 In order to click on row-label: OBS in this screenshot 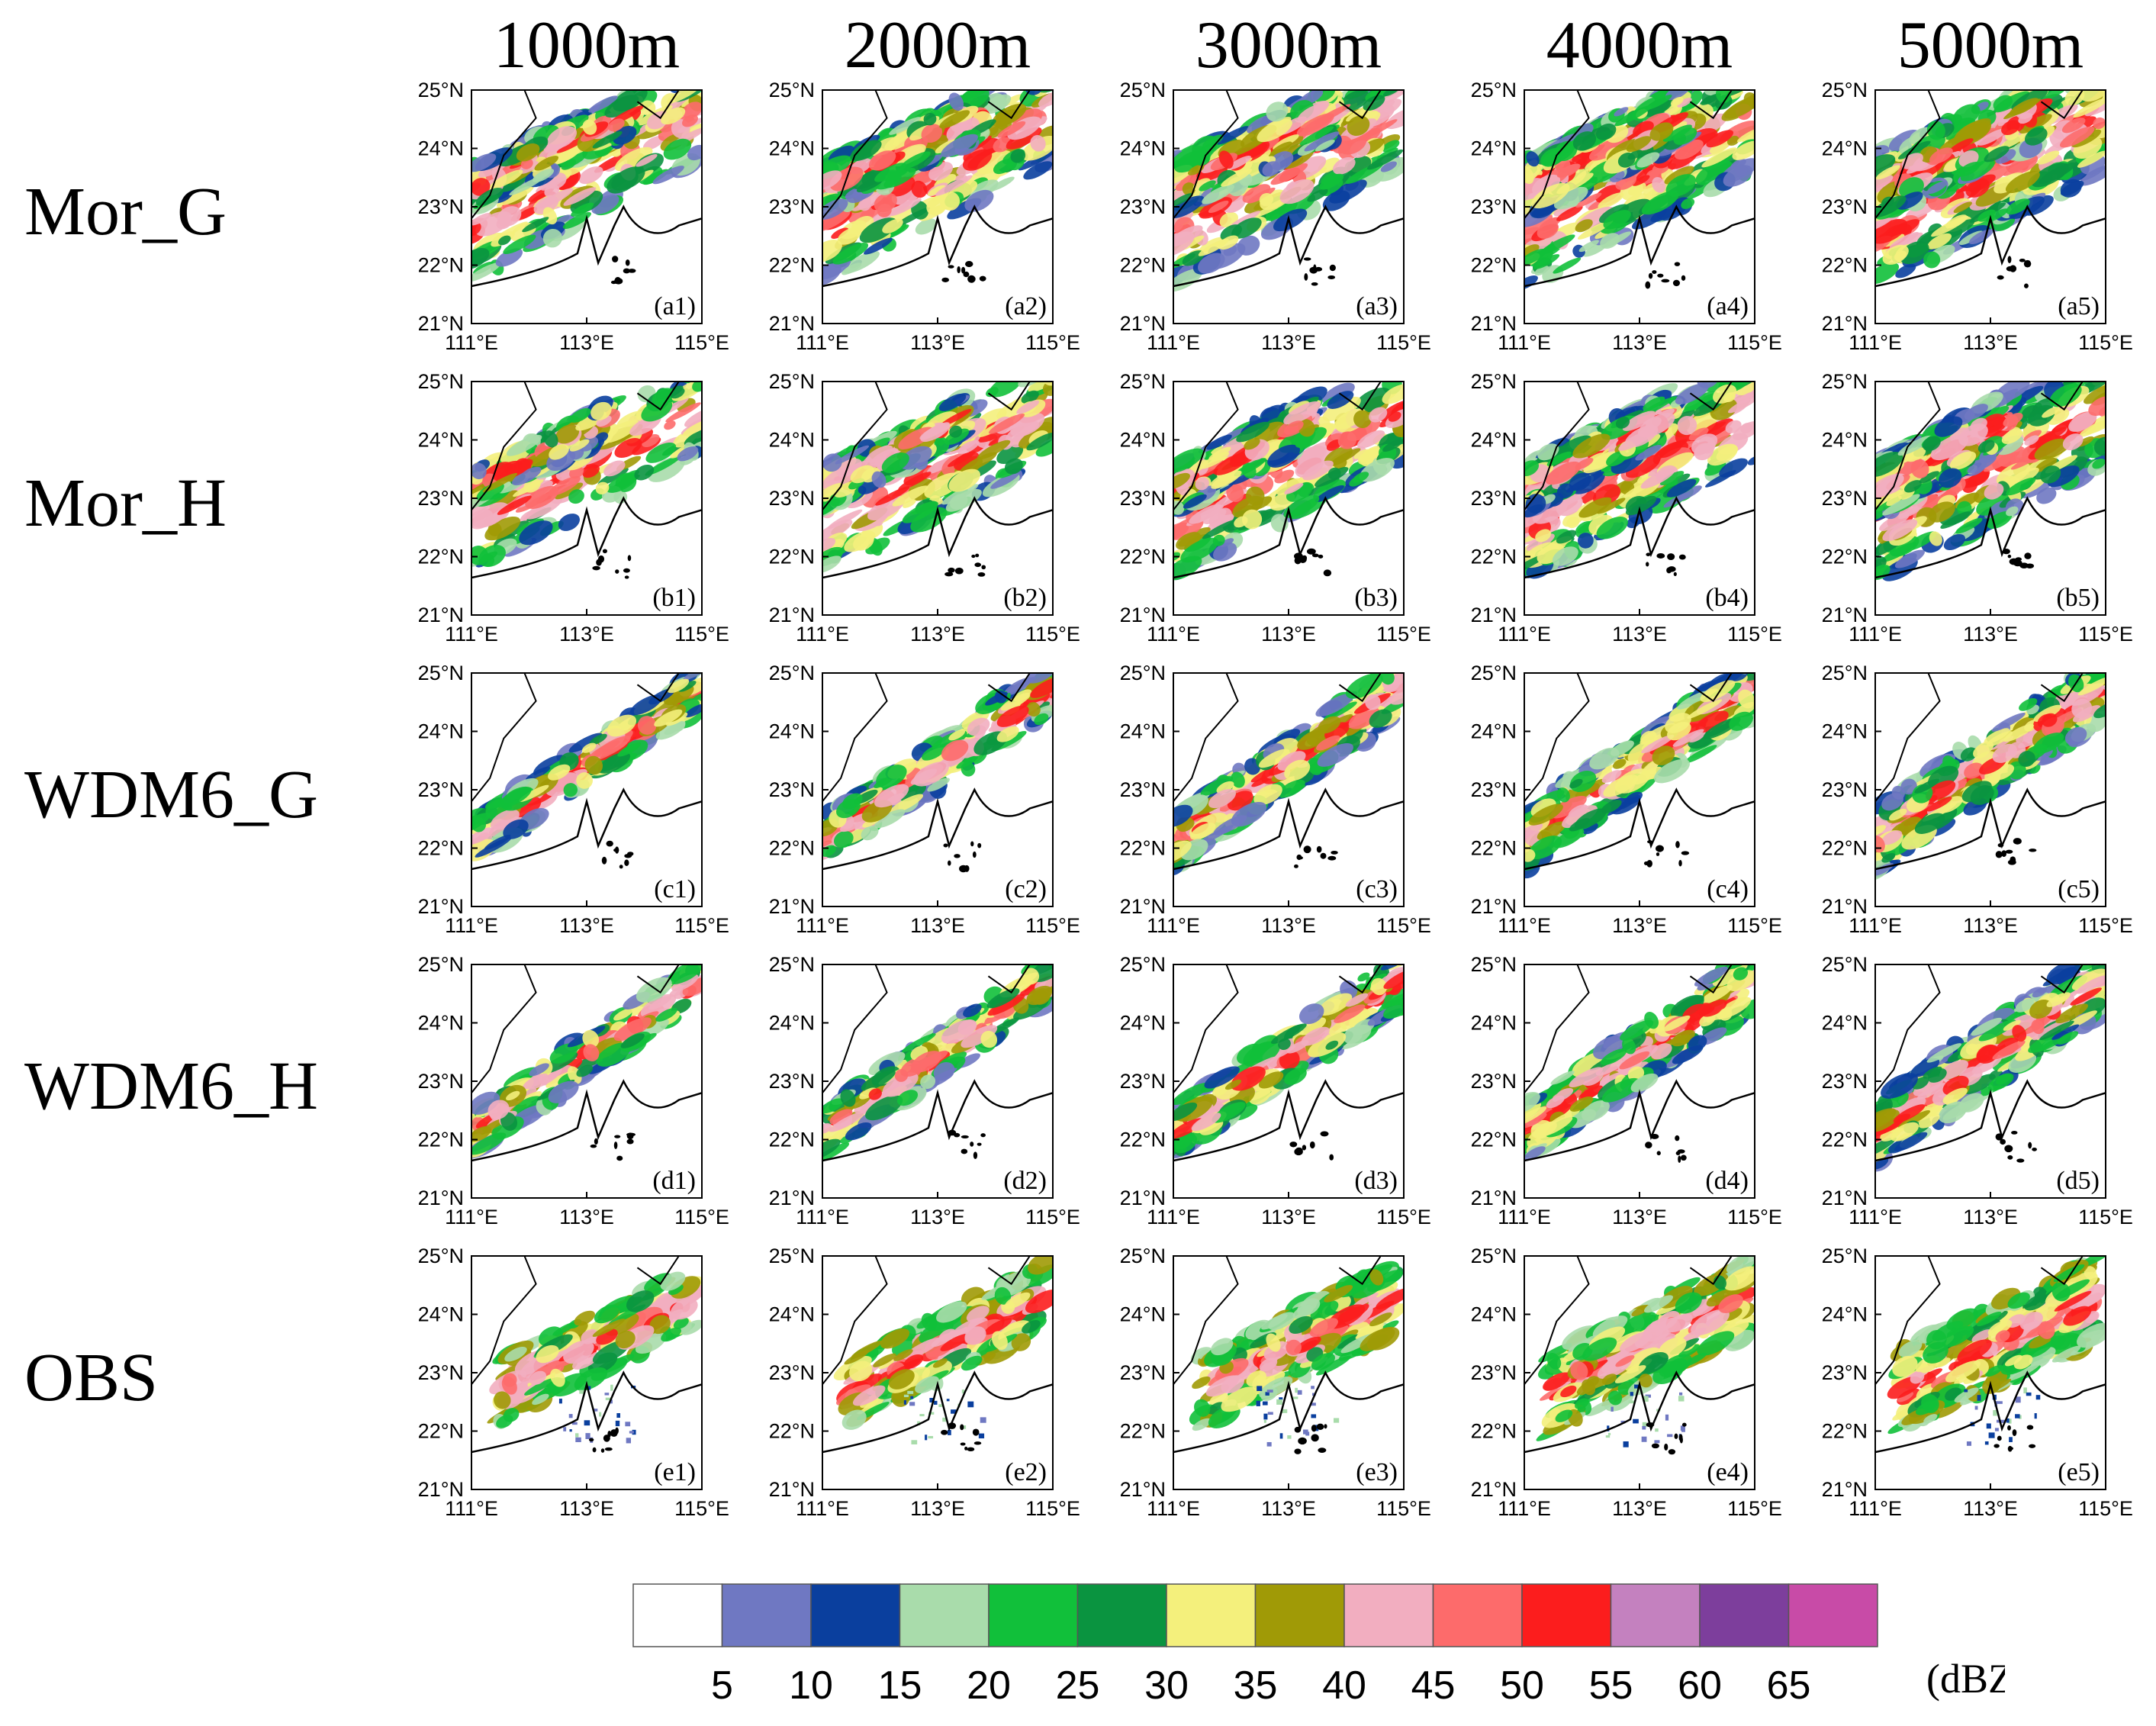, I will do `click(91, 1377)`.